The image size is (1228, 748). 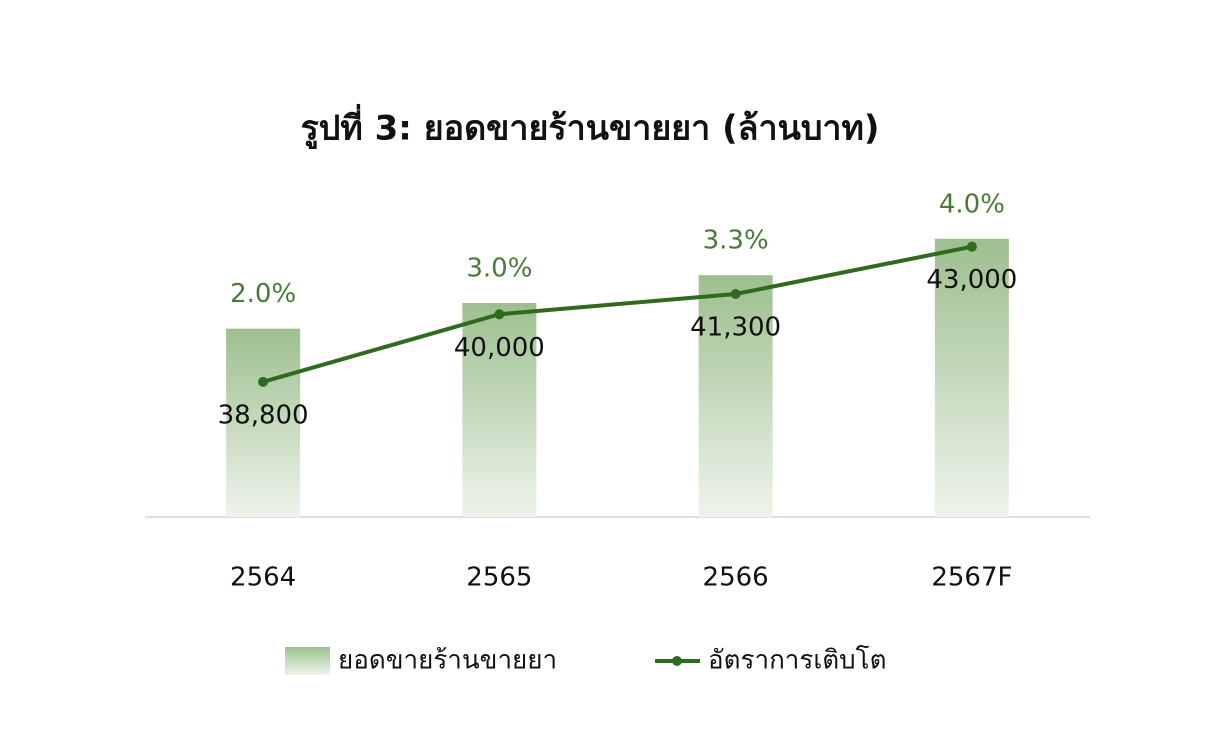 I want to click on chart-title: รูปที่ 3: ยอดขายร้านขายยา (ล้านบาท), so click(x=590, y=127).